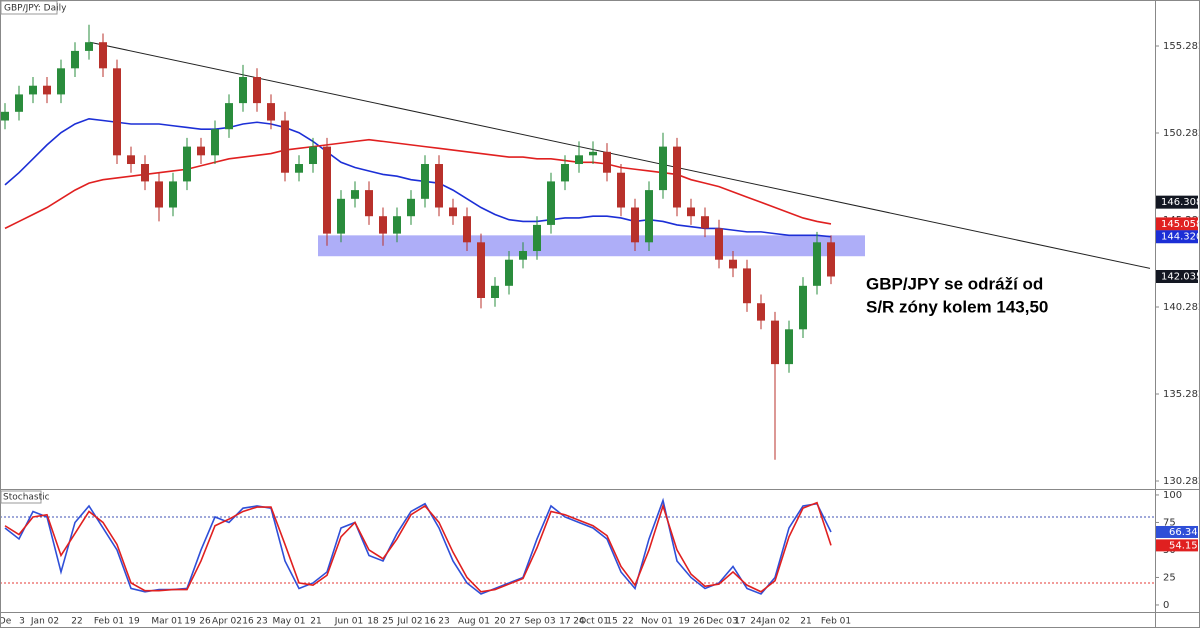 Image resolution: width=1200 pixels, height=628 pixels. I want to click on x-tick-label: 16, so click(248, 622).